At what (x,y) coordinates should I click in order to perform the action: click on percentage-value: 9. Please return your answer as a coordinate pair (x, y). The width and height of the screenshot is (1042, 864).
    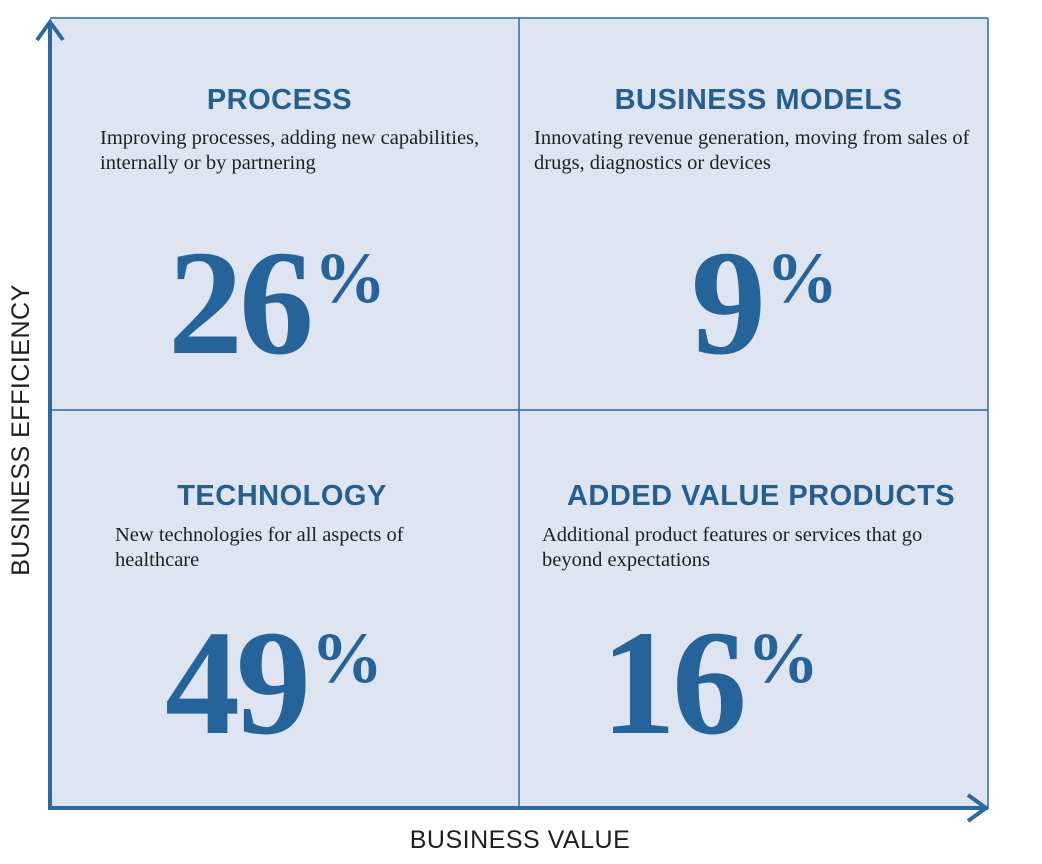
    Looking at the image, I should click on (728, 303).